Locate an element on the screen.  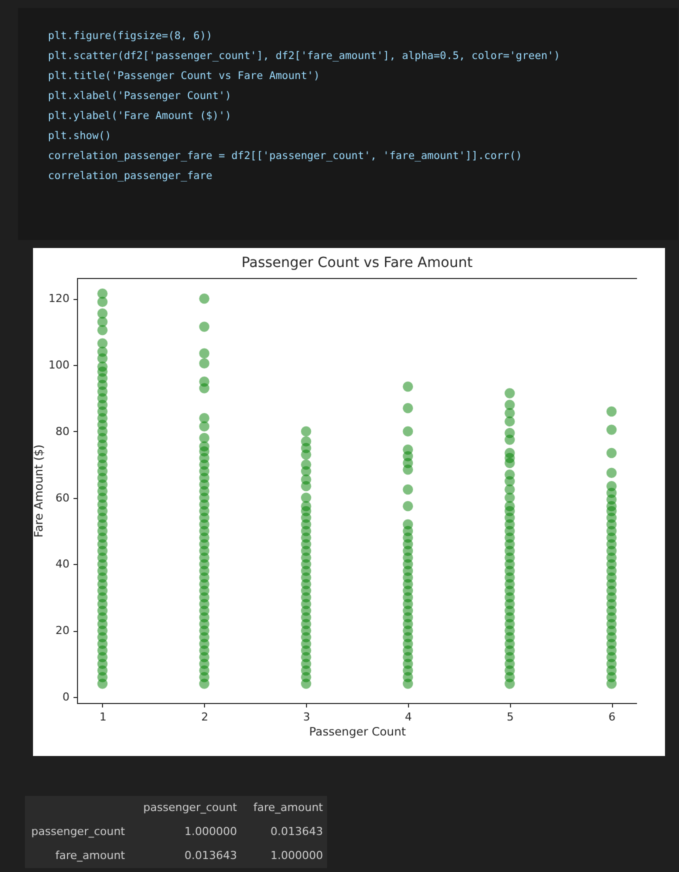
chart-title: Passenger Count vs Fare Amount is located at coordinates (357, 263).